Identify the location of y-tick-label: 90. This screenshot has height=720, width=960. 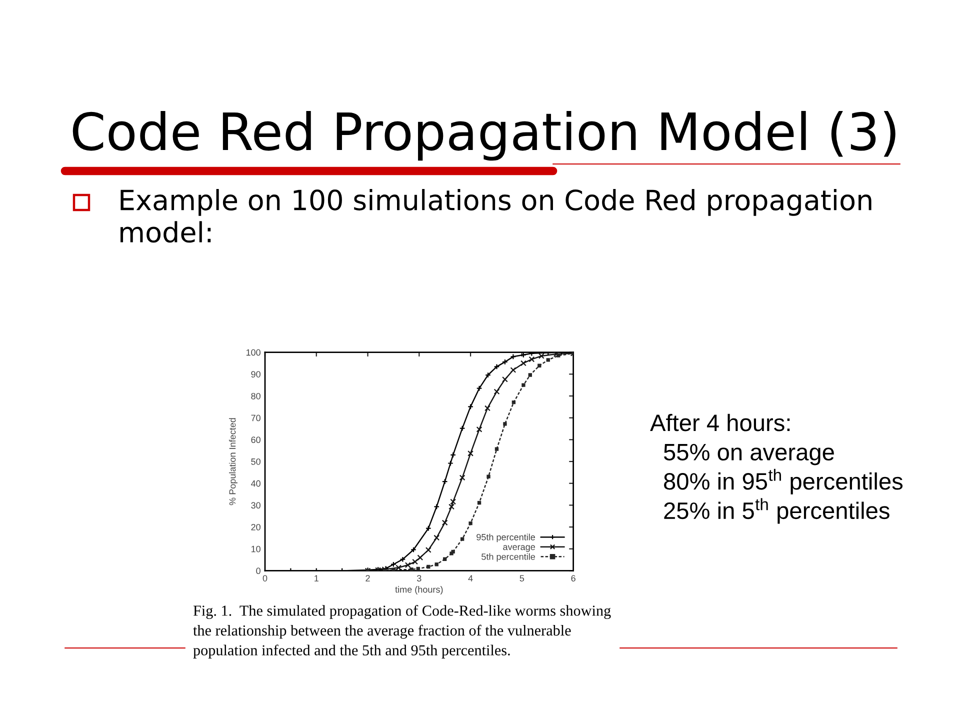
(255, 374).